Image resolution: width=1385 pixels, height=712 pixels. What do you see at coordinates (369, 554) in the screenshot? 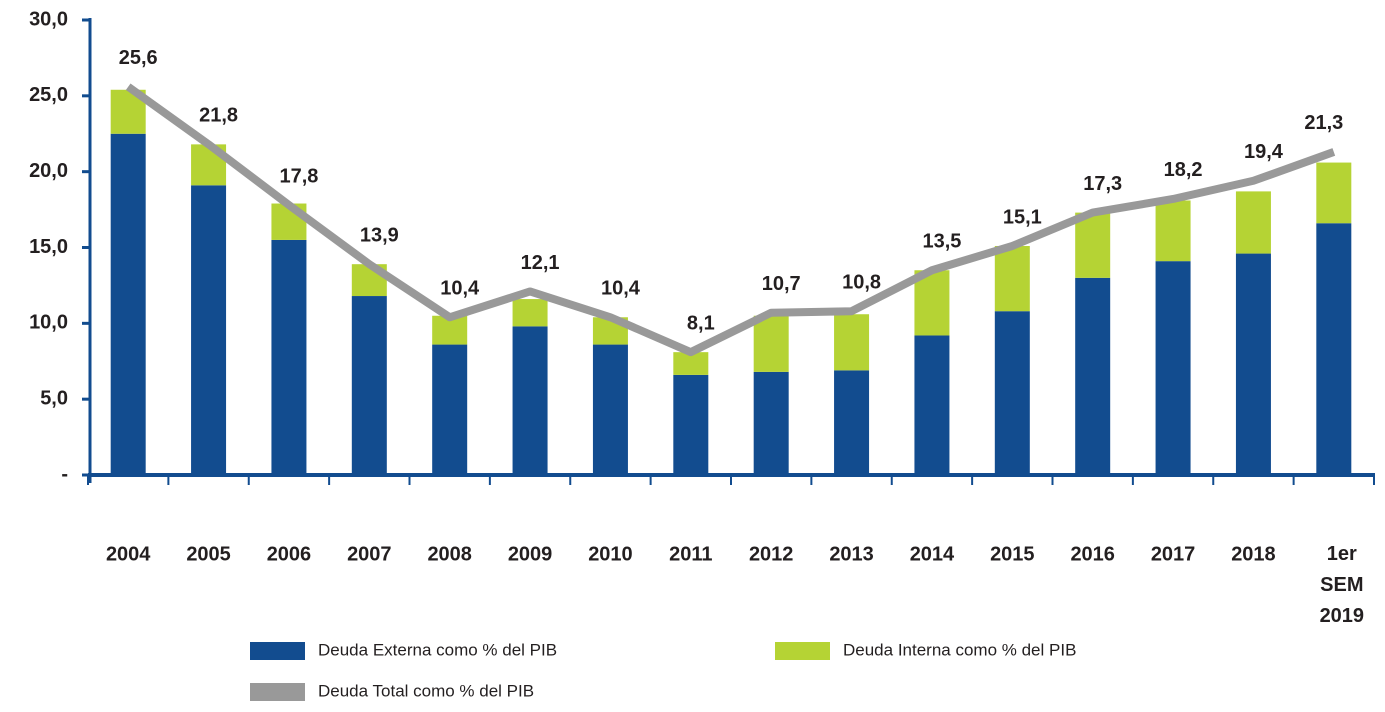
I see `x-tick-label: 2007` at bounding box center [369, 554].